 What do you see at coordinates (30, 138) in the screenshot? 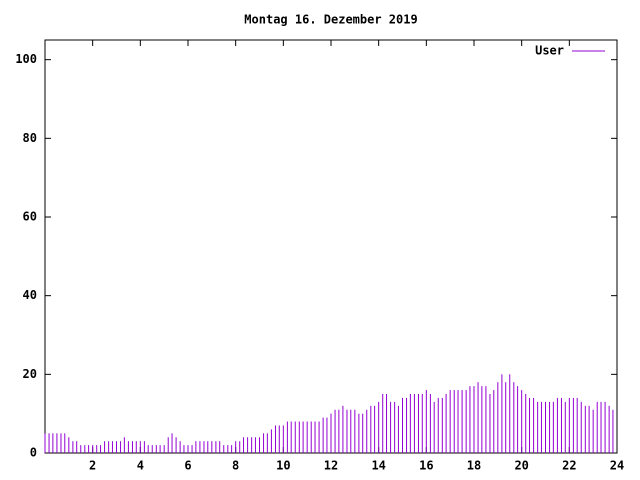
I see `y-tick-label: 80` at bounding box center [30, 138].